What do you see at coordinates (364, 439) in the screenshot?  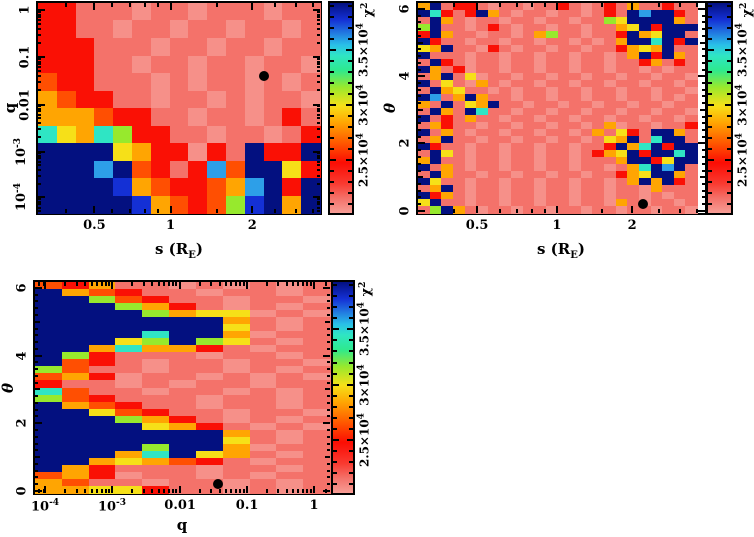 I see `colorbar-tick-label: 2.5×104` at bounding box center [364, 439].